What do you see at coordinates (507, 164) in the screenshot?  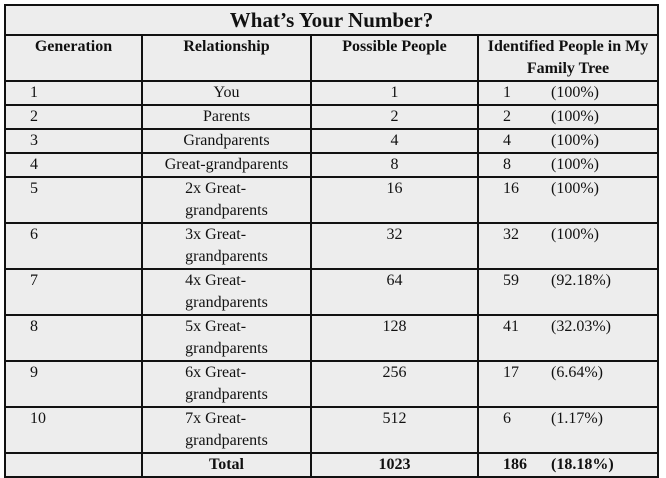 I see `identified-count: 8` at bounding box center [507, 164].